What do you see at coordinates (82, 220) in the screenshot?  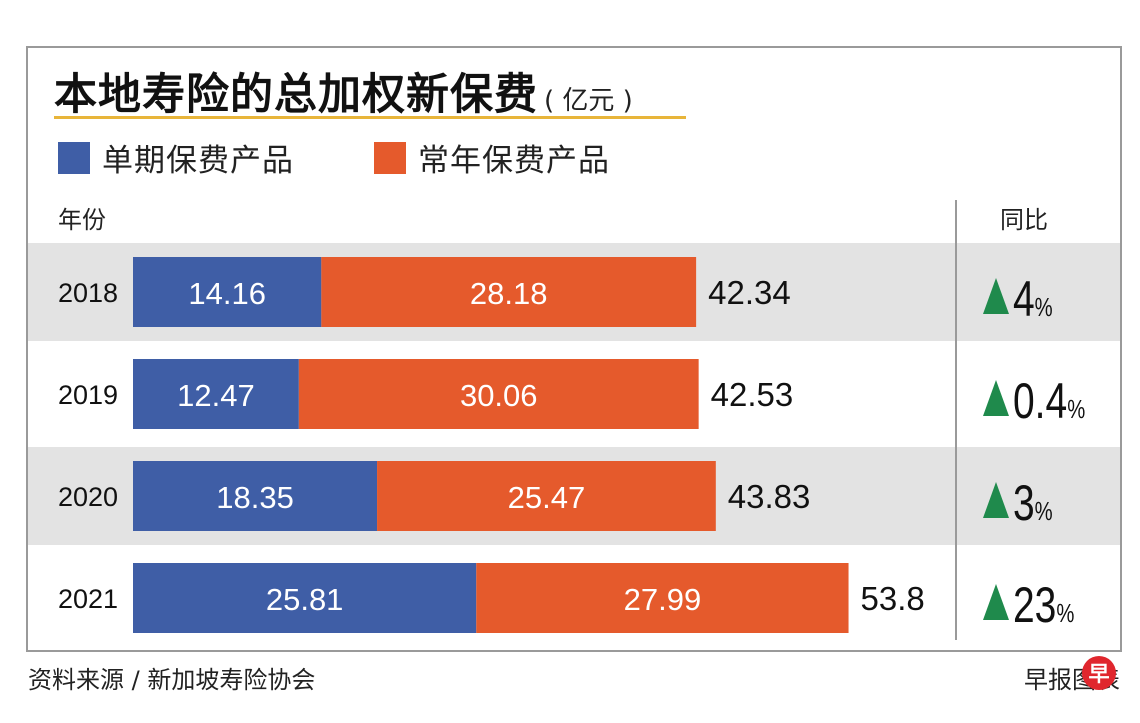 I see `year-column-header: 年份` at bounding box center [82, 220].